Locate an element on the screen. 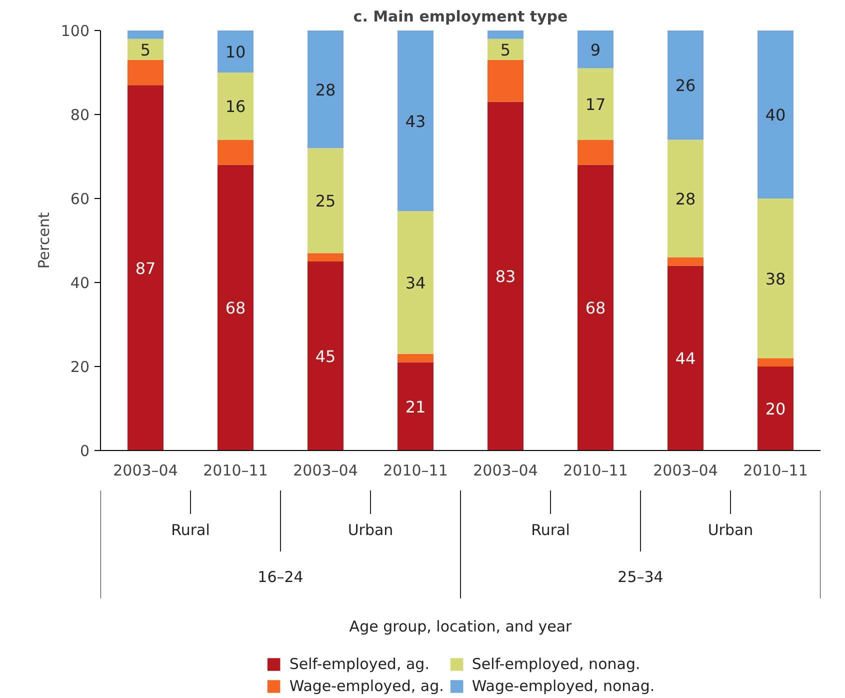  y-tick-label: 80 is located at coordinates (80, 115).